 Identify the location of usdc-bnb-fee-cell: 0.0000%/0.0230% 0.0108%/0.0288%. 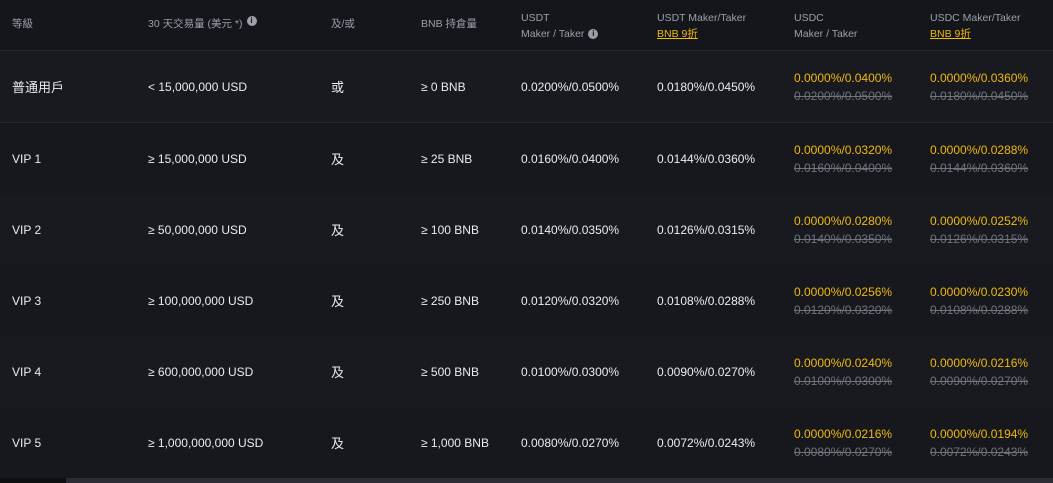
(979, 300).